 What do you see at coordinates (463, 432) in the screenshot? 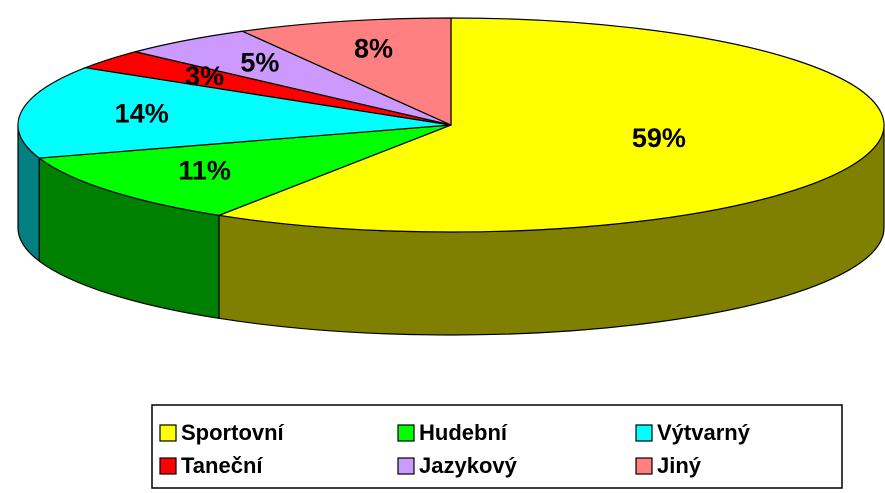
I see `legend-label: Hudební` at bounding box center [463, 432].